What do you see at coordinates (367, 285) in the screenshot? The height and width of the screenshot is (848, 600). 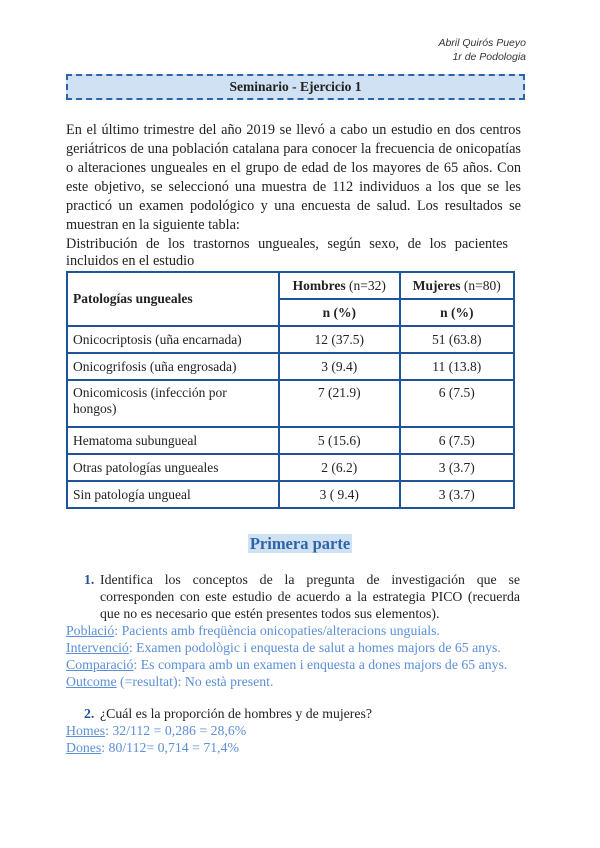 I see `header-men-n: (n=32)` at bounding box center [367, 285].